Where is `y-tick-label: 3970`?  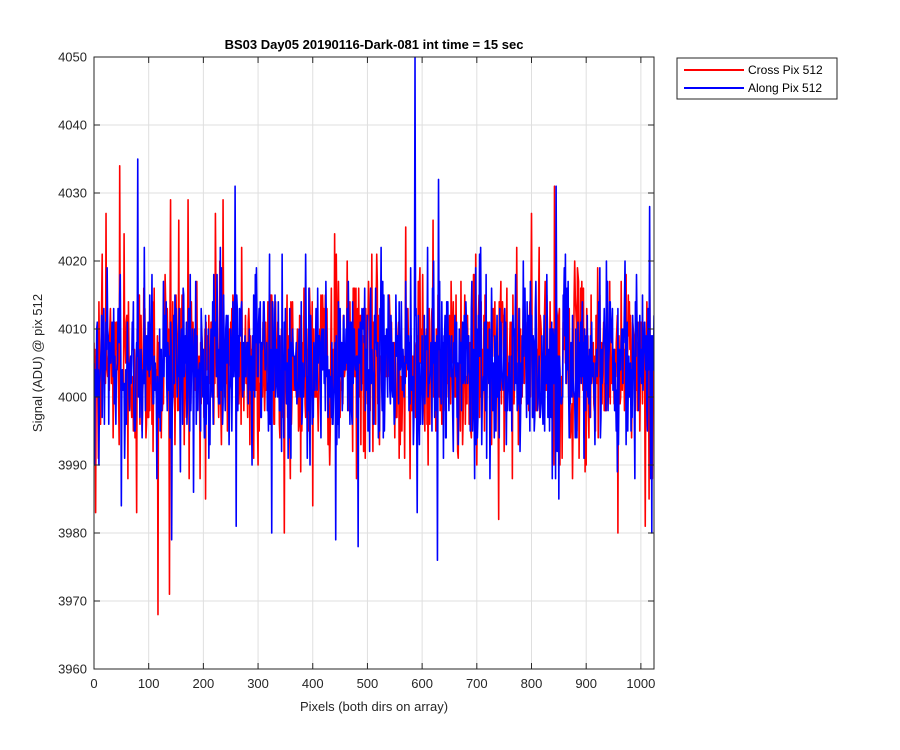 y-tick-label: 3970 is located at coordinates (72, 601).